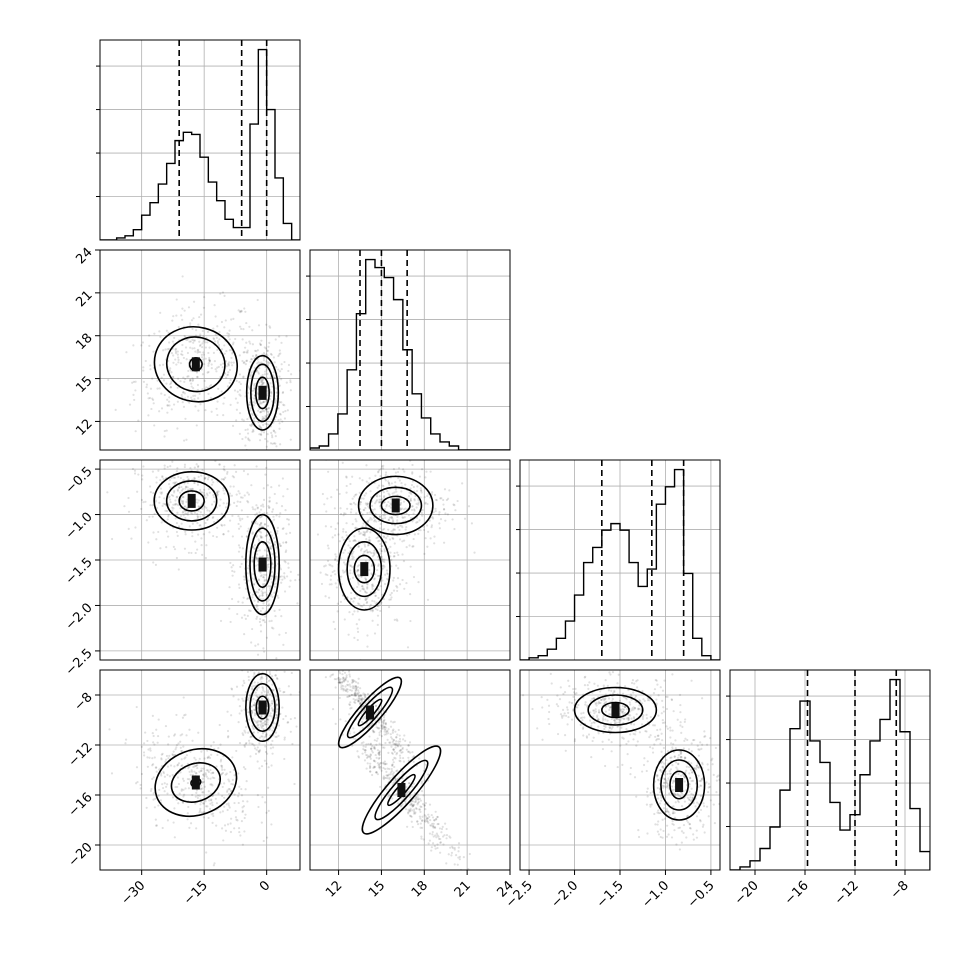 This screenshot has width=970, height=970. I want to click on density-peak, so click(395, 505).